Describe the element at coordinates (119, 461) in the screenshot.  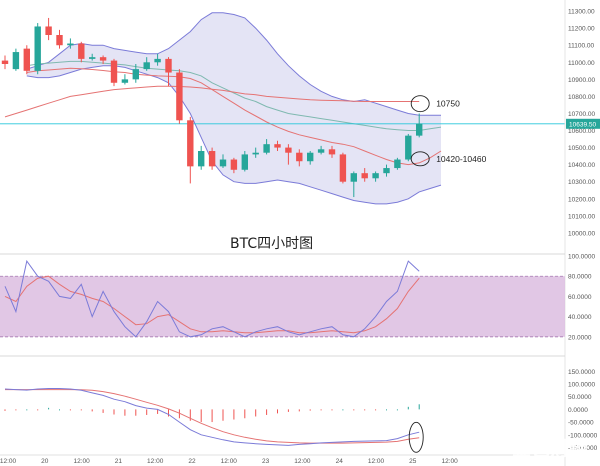
I see `time-tick-label: 21` at that location.